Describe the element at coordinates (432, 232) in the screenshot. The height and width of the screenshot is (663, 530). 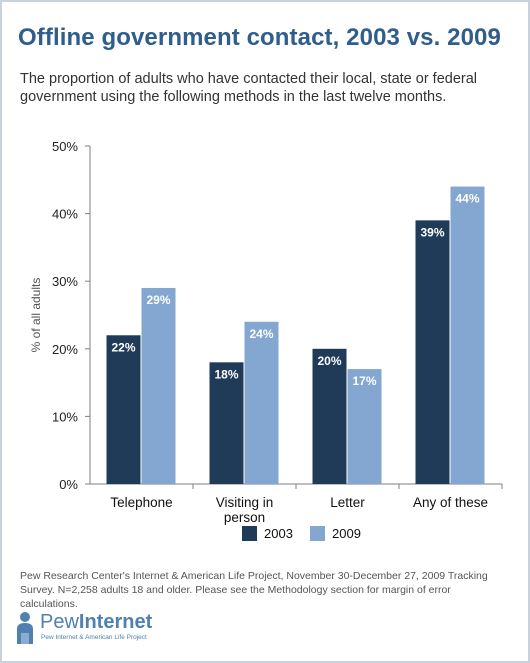
I see `bar-value-label: 39%` at that location.